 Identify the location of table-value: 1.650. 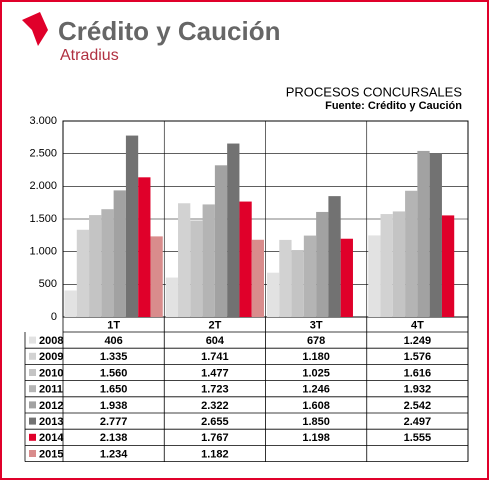
(114, 390).